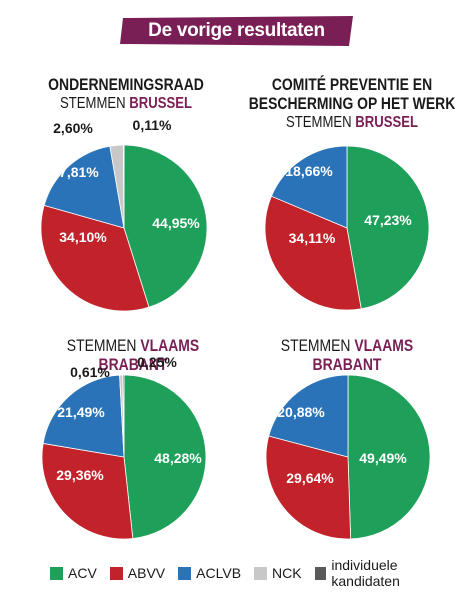 The image size is (473, 600). Describe the element at coordinates (312, 238) in the screenshot. I see `data-label-abvv: 34,11%` at that location.